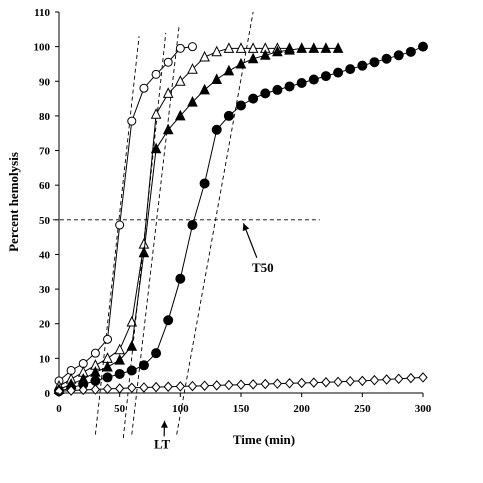 This screenshot has width=483, height=483. Describe the element at coordinates (45, 255) in the screenshot. I see `y-tick-label: 40` at that location.